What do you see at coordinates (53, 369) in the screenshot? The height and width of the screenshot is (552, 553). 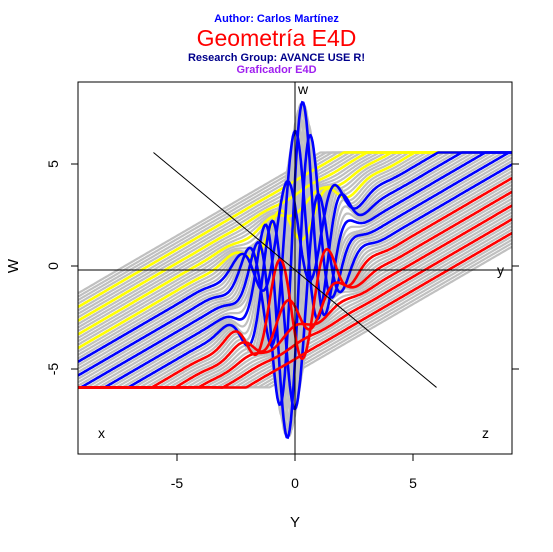 I see `y-tick-label: -5` at bounding box center [53, 369].